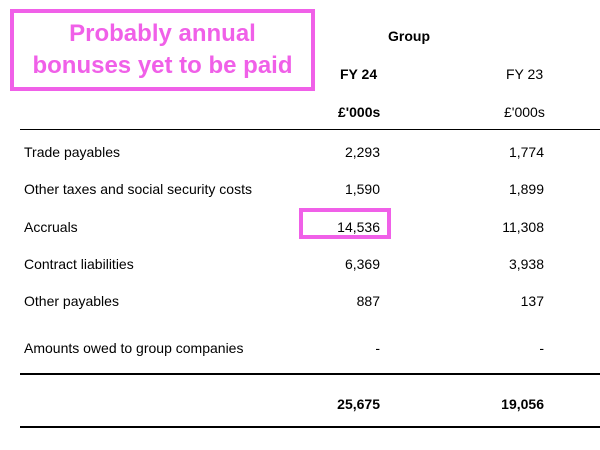 The height and width of the screenshot is (450, 600). Describe the element at coordinates (359, 112) in the screenshot. I see `unit-header-fy24: £'000s` at that location.